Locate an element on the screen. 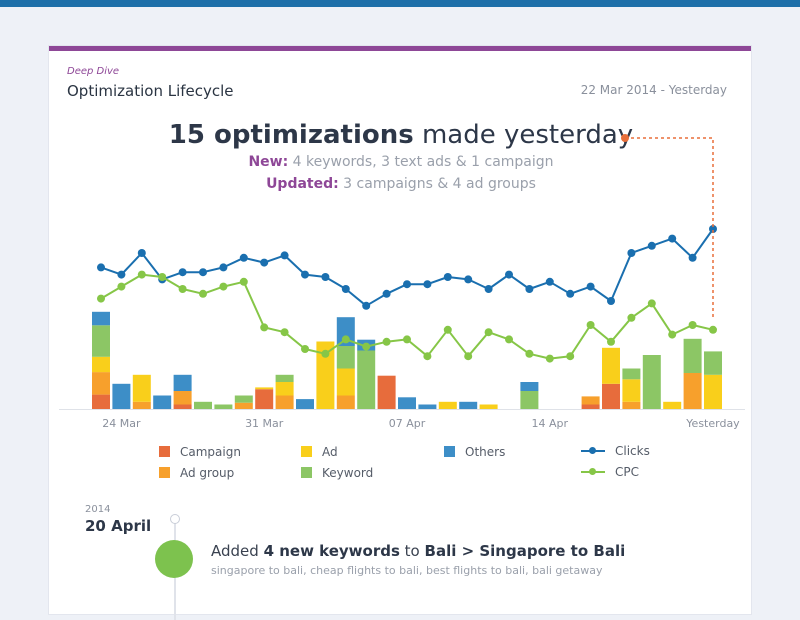 This screenshot has width=800, height=620. legend-label-ad: Ad is located at coordinates (330, 452).